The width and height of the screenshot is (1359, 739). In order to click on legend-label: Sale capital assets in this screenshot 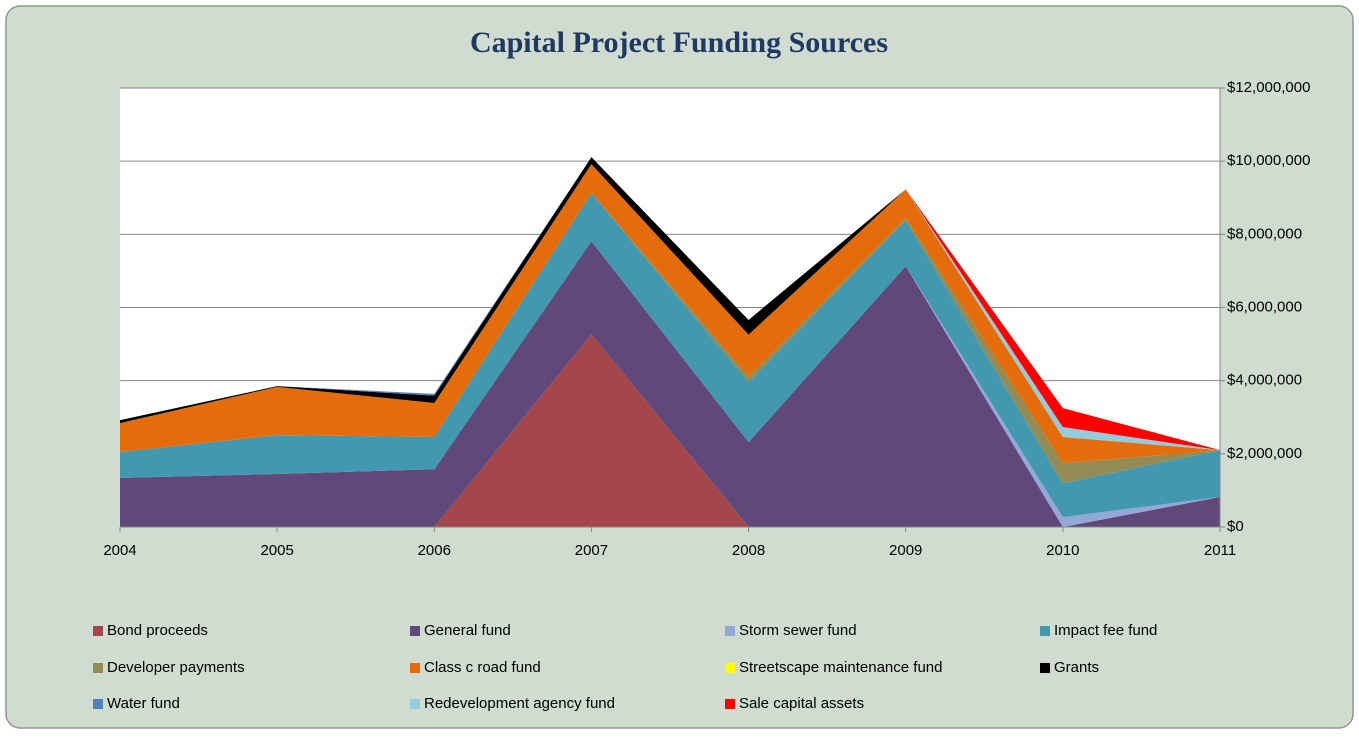, I will do `click(801, 703)`.